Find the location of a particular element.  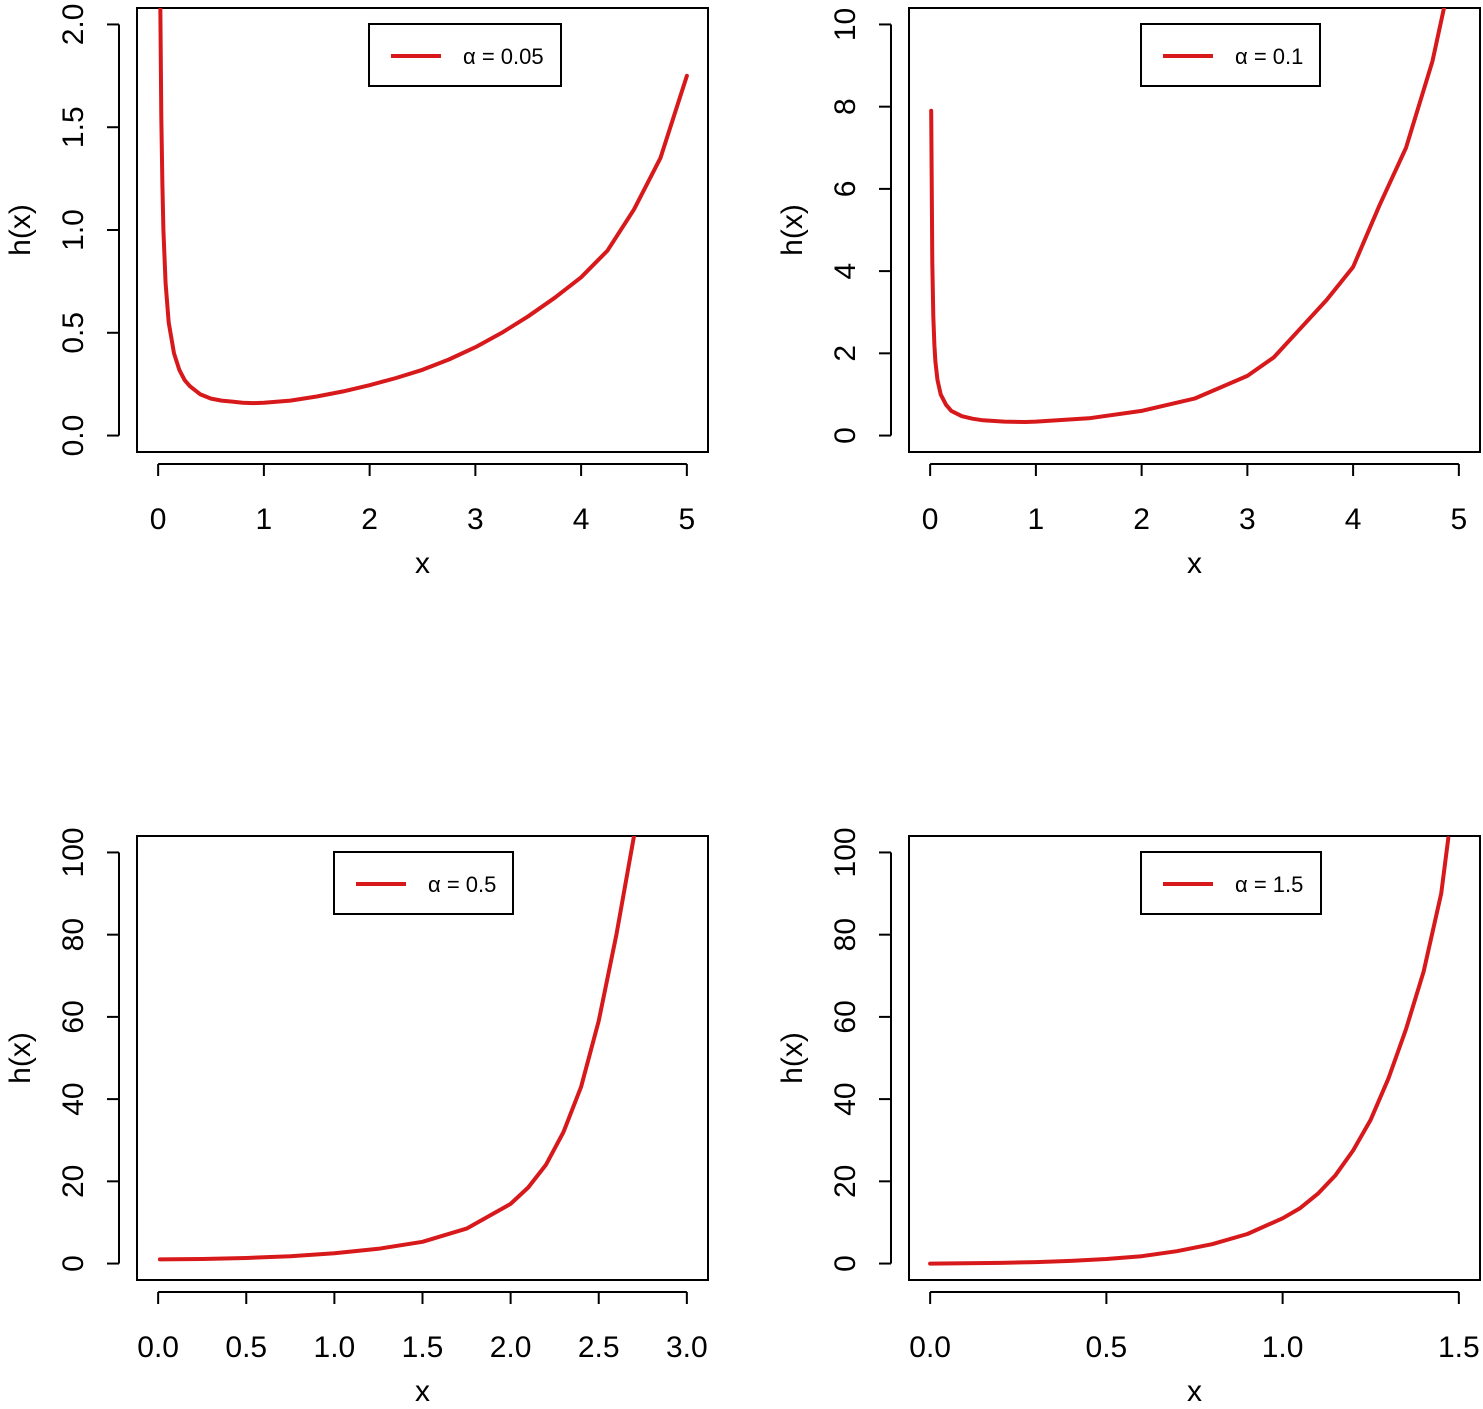

y-tick-label: 4 is located at coordinates (845, 271).